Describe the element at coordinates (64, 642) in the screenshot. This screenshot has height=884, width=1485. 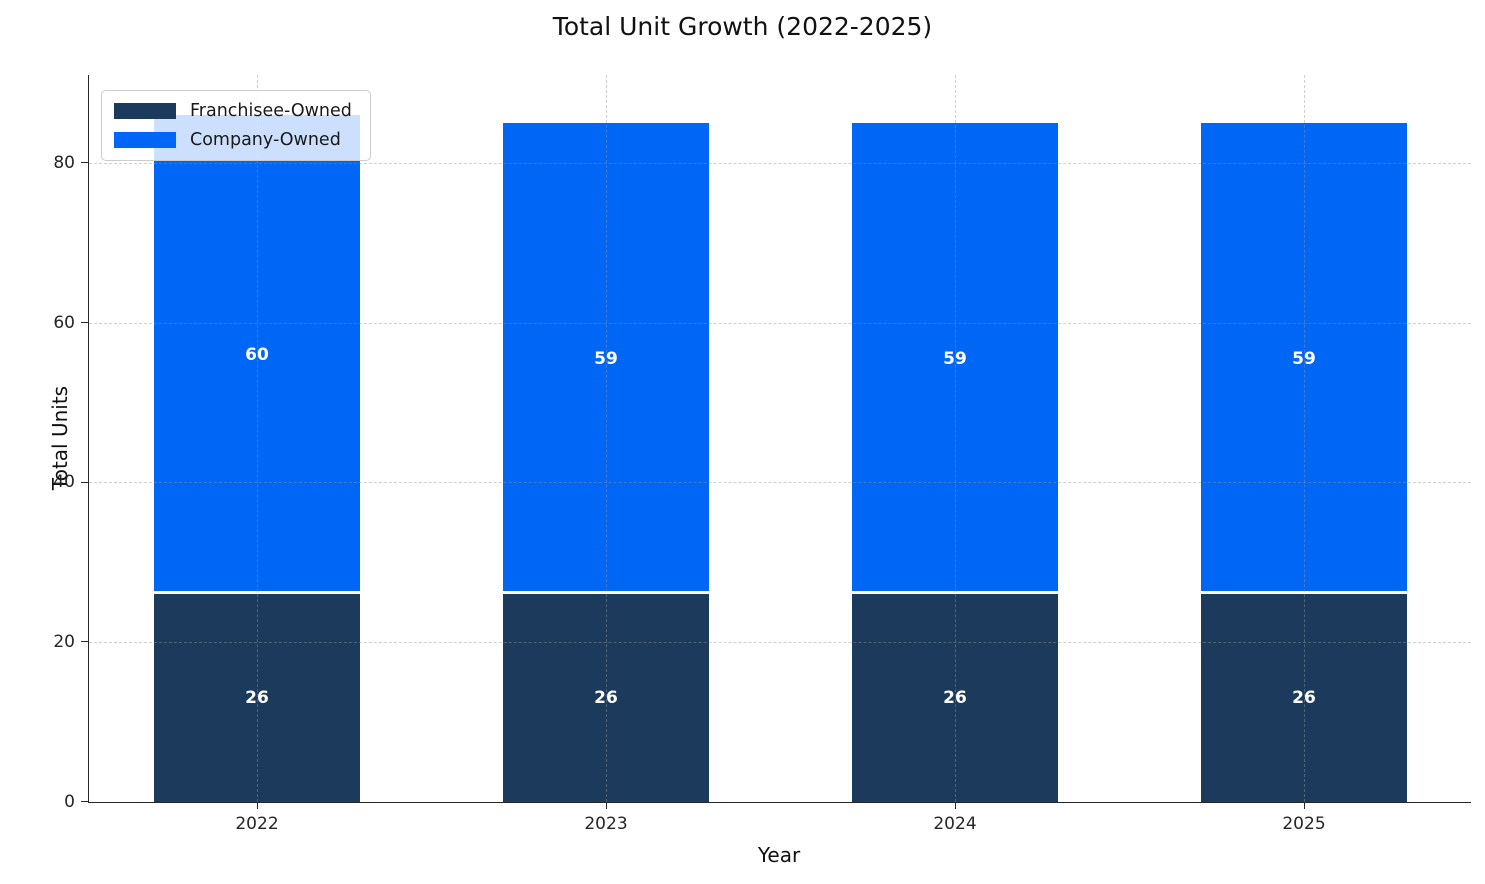
I see `y-tick-label-20: 20` at that location.